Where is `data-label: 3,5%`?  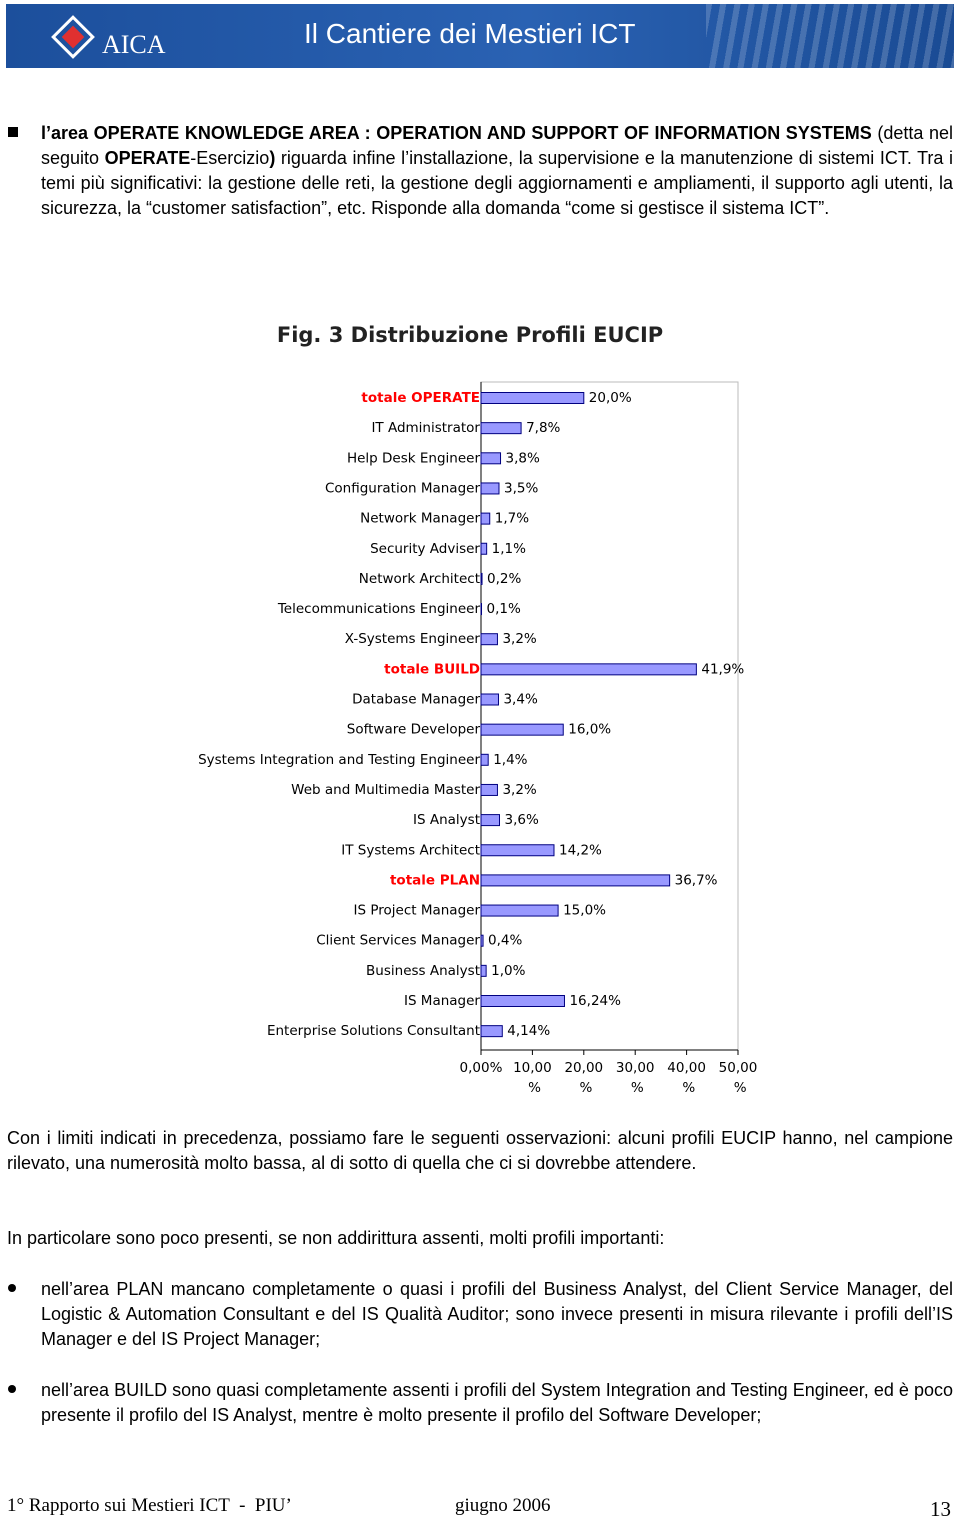 data-label: 3,5% is located at coordinates (521, 488).